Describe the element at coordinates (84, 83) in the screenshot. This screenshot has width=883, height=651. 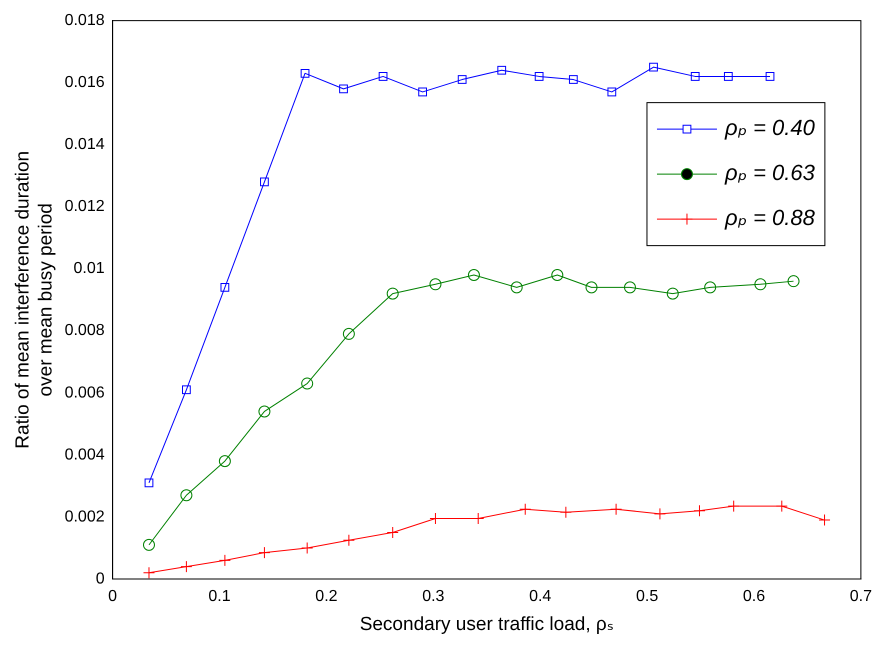
I see `y-tick-label: 0.016` at that location.